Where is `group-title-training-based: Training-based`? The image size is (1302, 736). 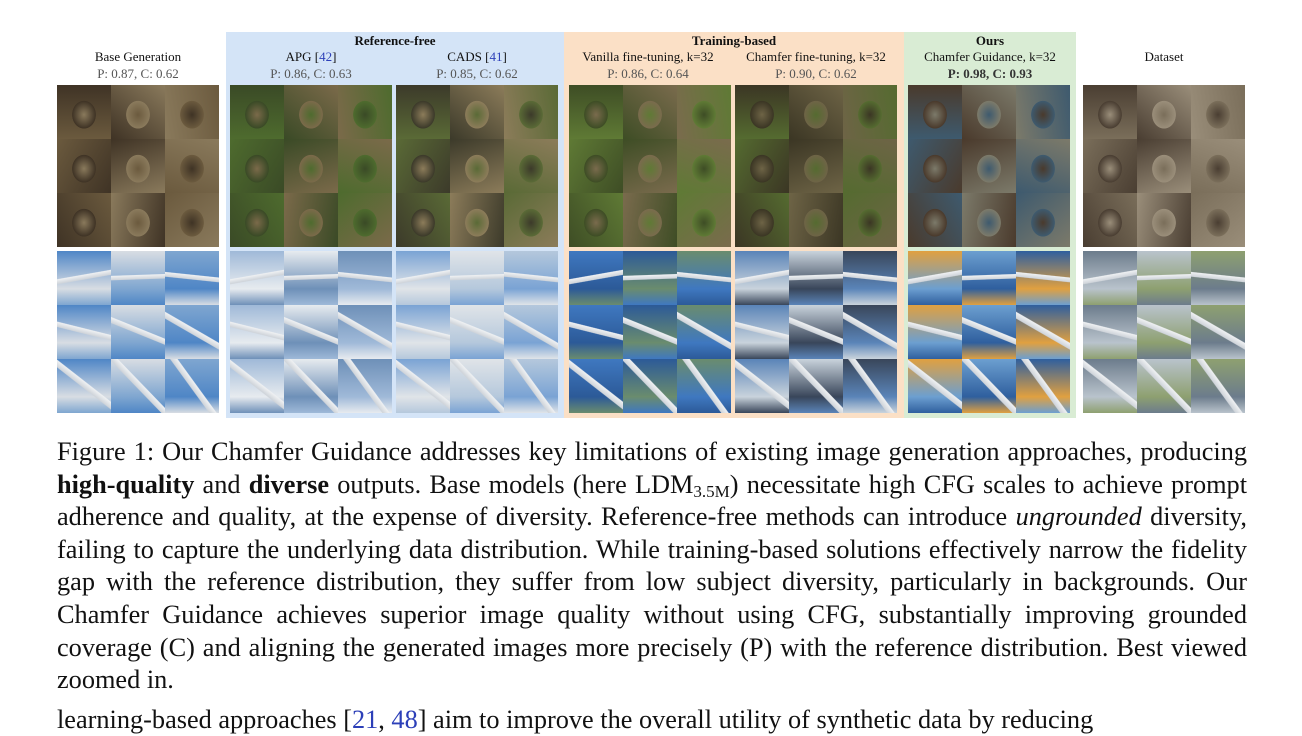
group-title-training-based: Training-based is located at coordinates (734, 40).